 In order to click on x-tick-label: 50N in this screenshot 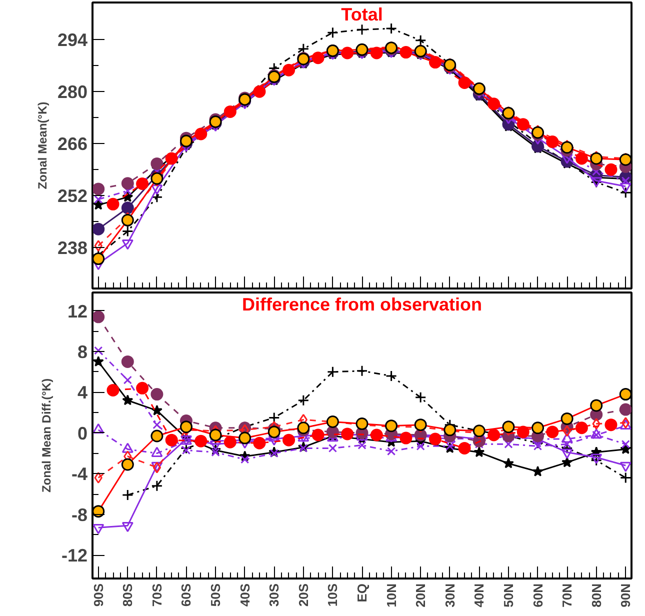, I will do `click(508, 595)`.